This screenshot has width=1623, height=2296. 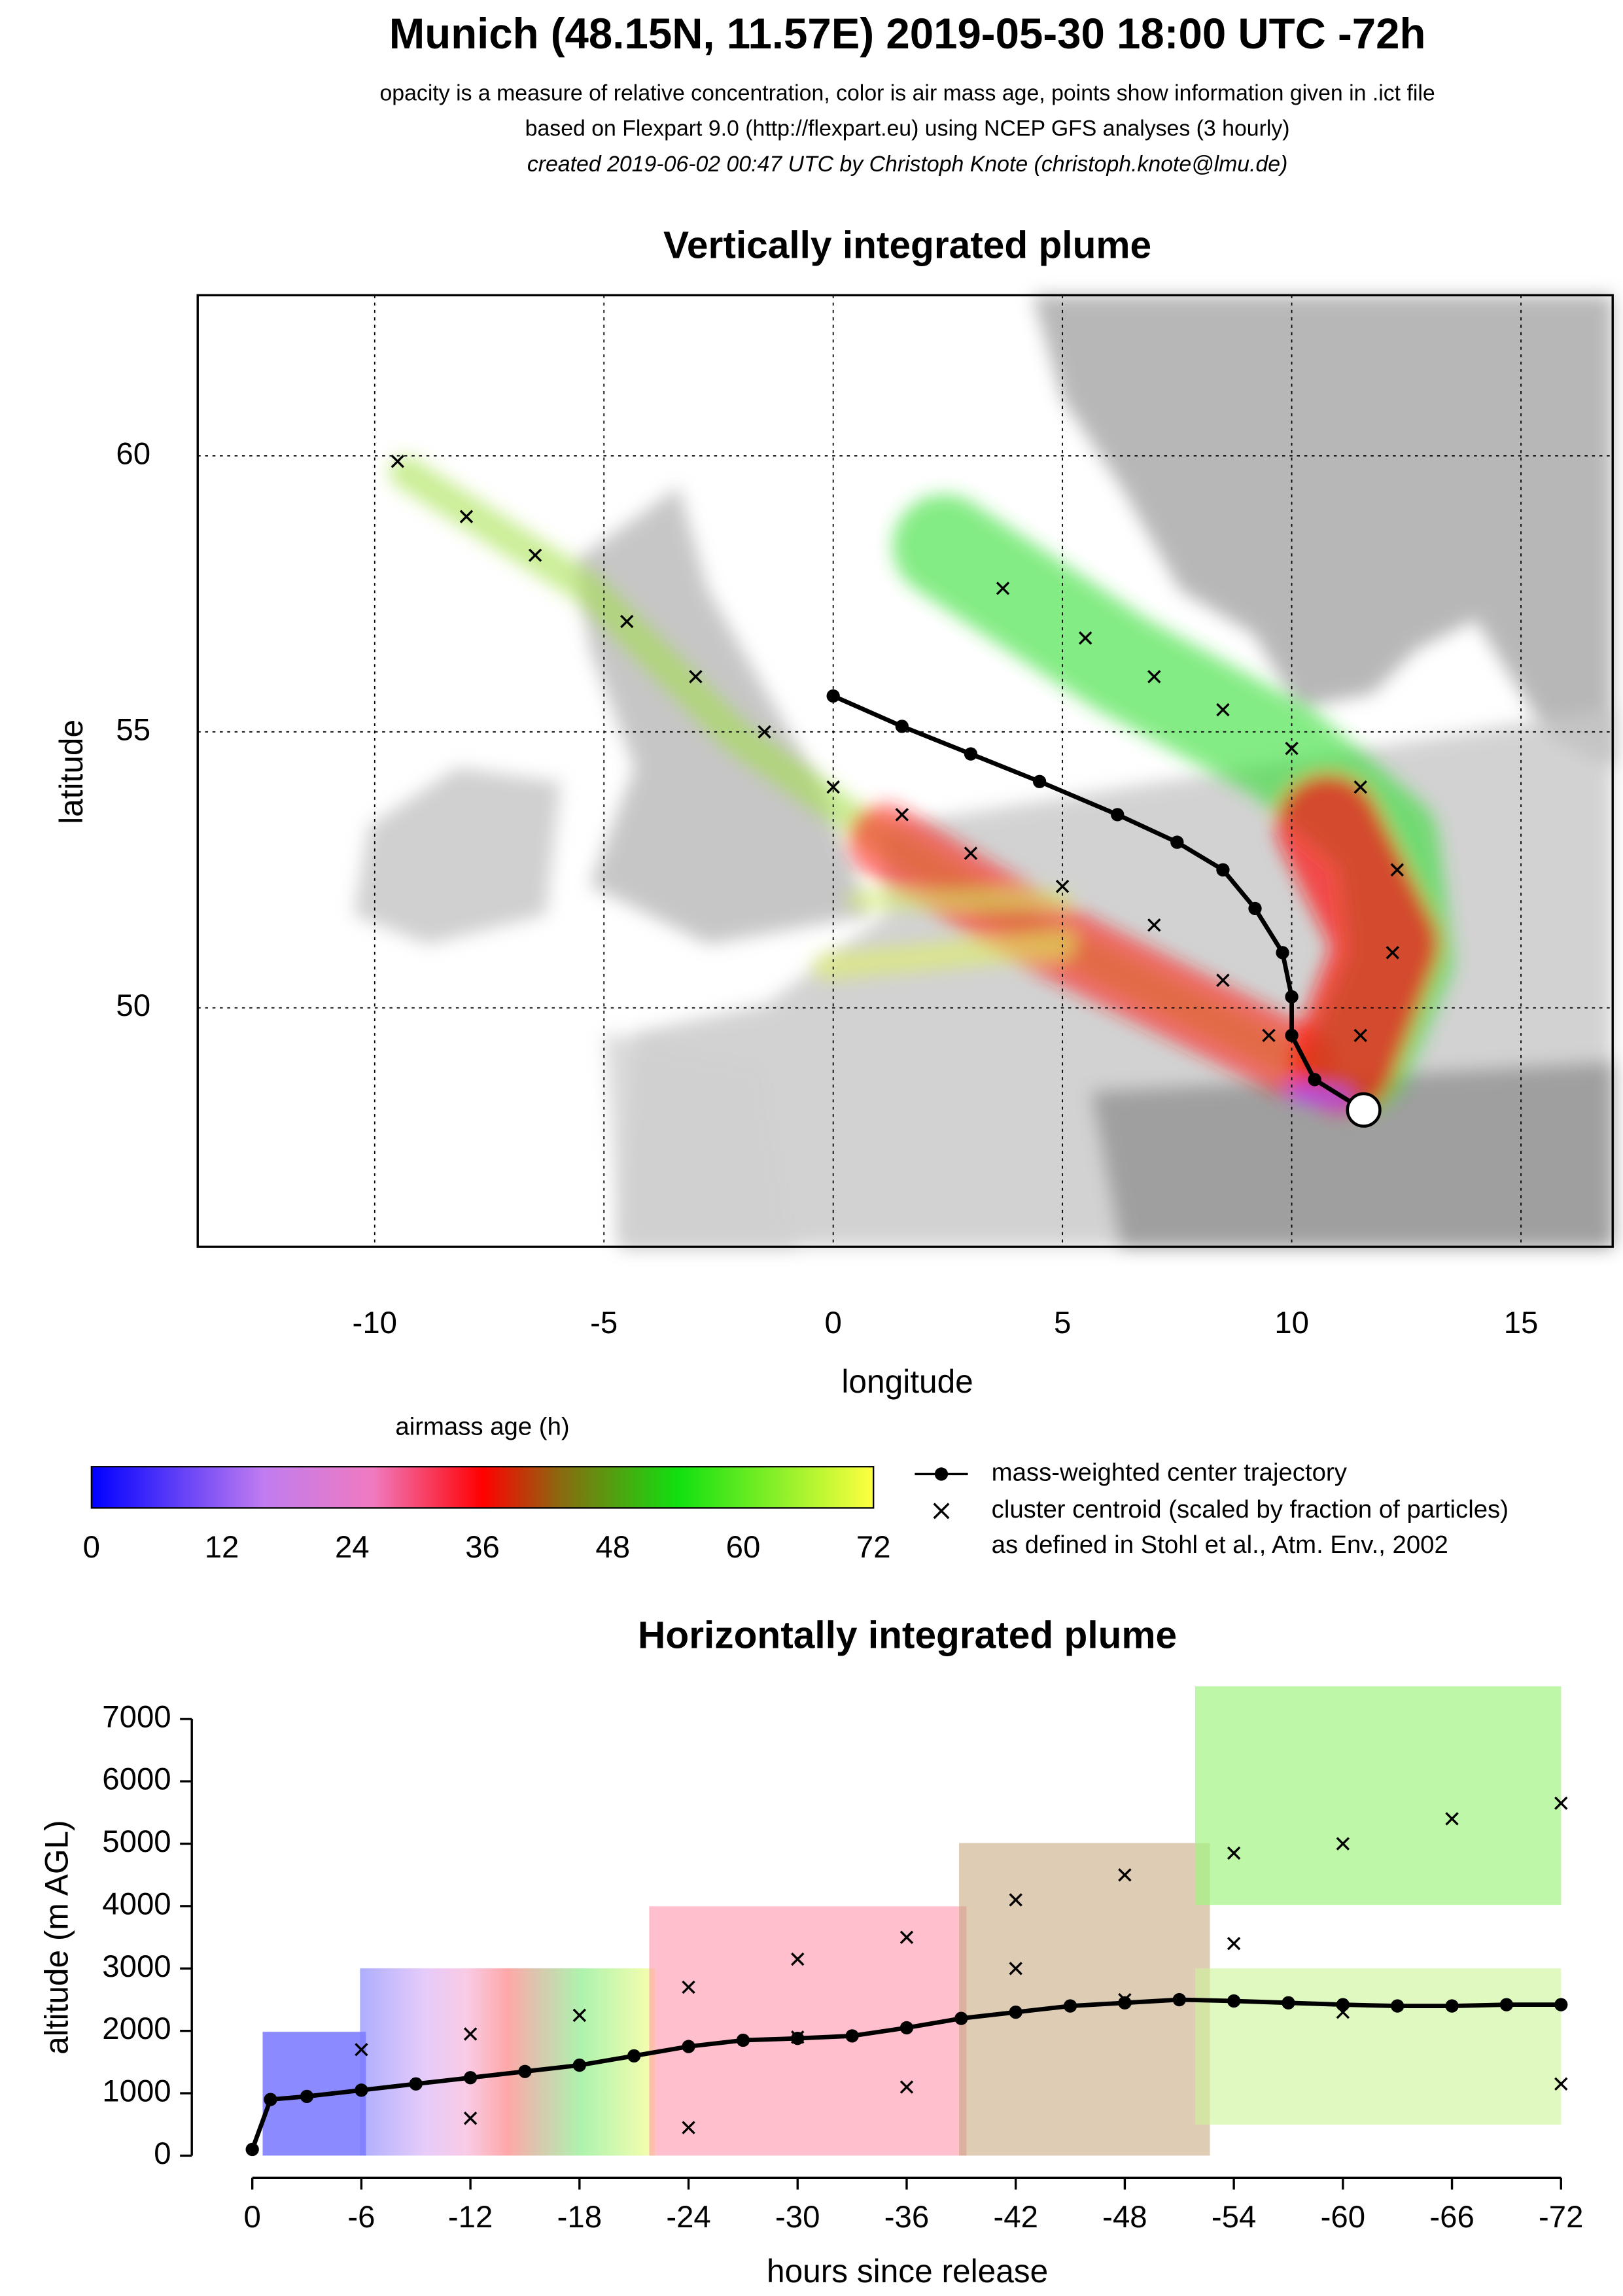 I want to click on x-axis-label: hours since release, so click(x=908, y=2271).